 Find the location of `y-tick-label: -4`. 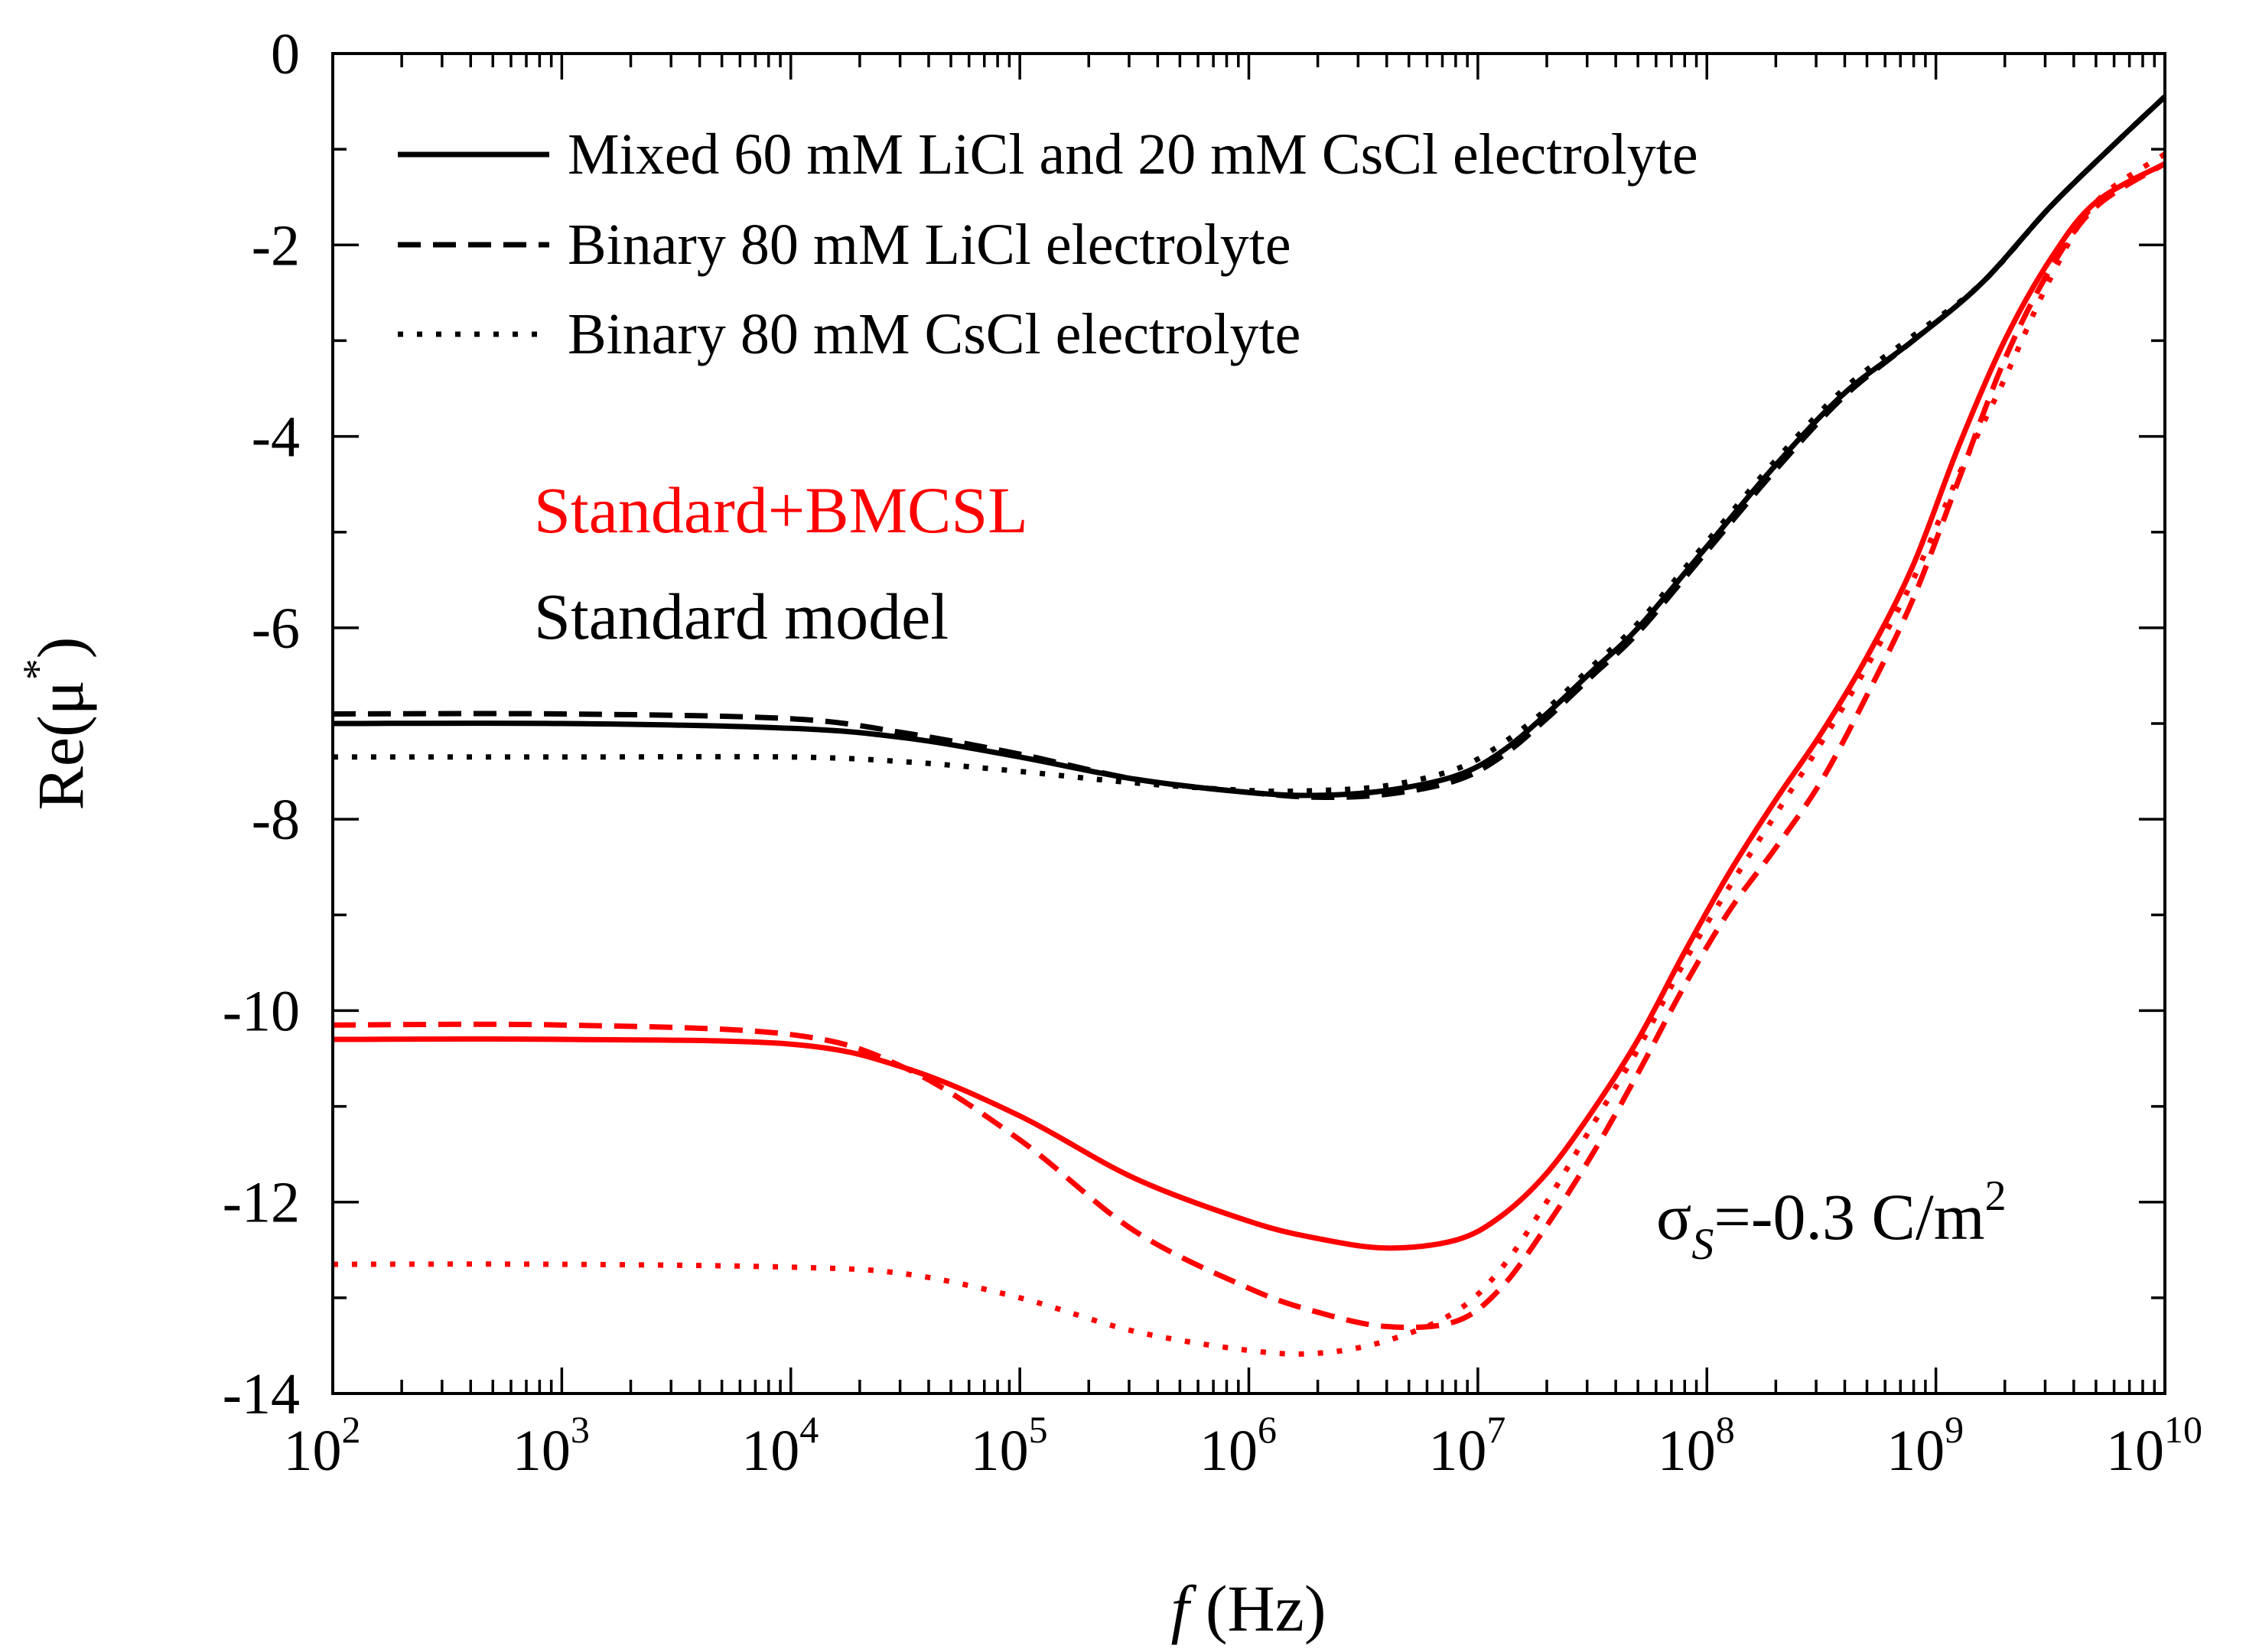

y-tick-label: -4 is located at coordinates (276, 438).